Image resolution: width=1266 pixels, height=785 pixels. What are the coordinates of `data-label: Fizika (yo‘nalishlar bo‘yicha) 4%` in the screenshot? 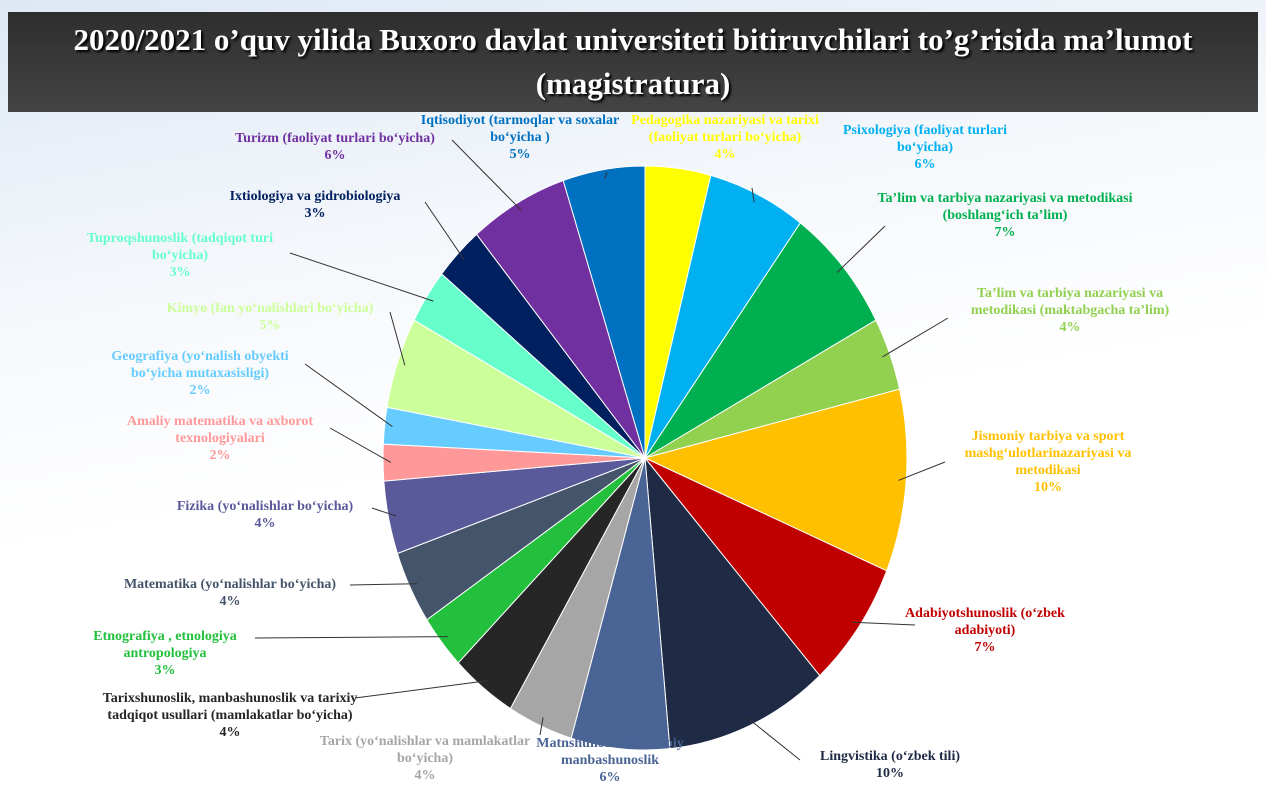 It's located at (265, 515).